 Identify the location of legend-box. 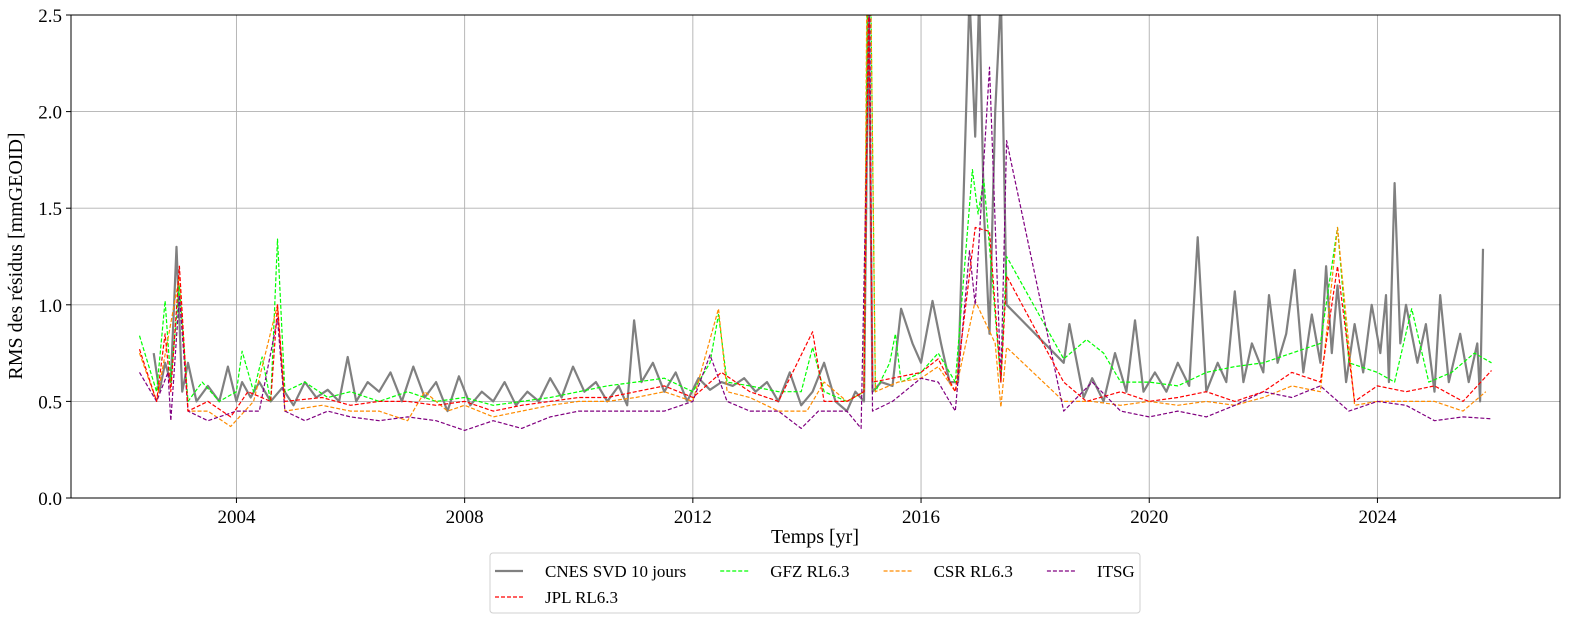
(815, 583).